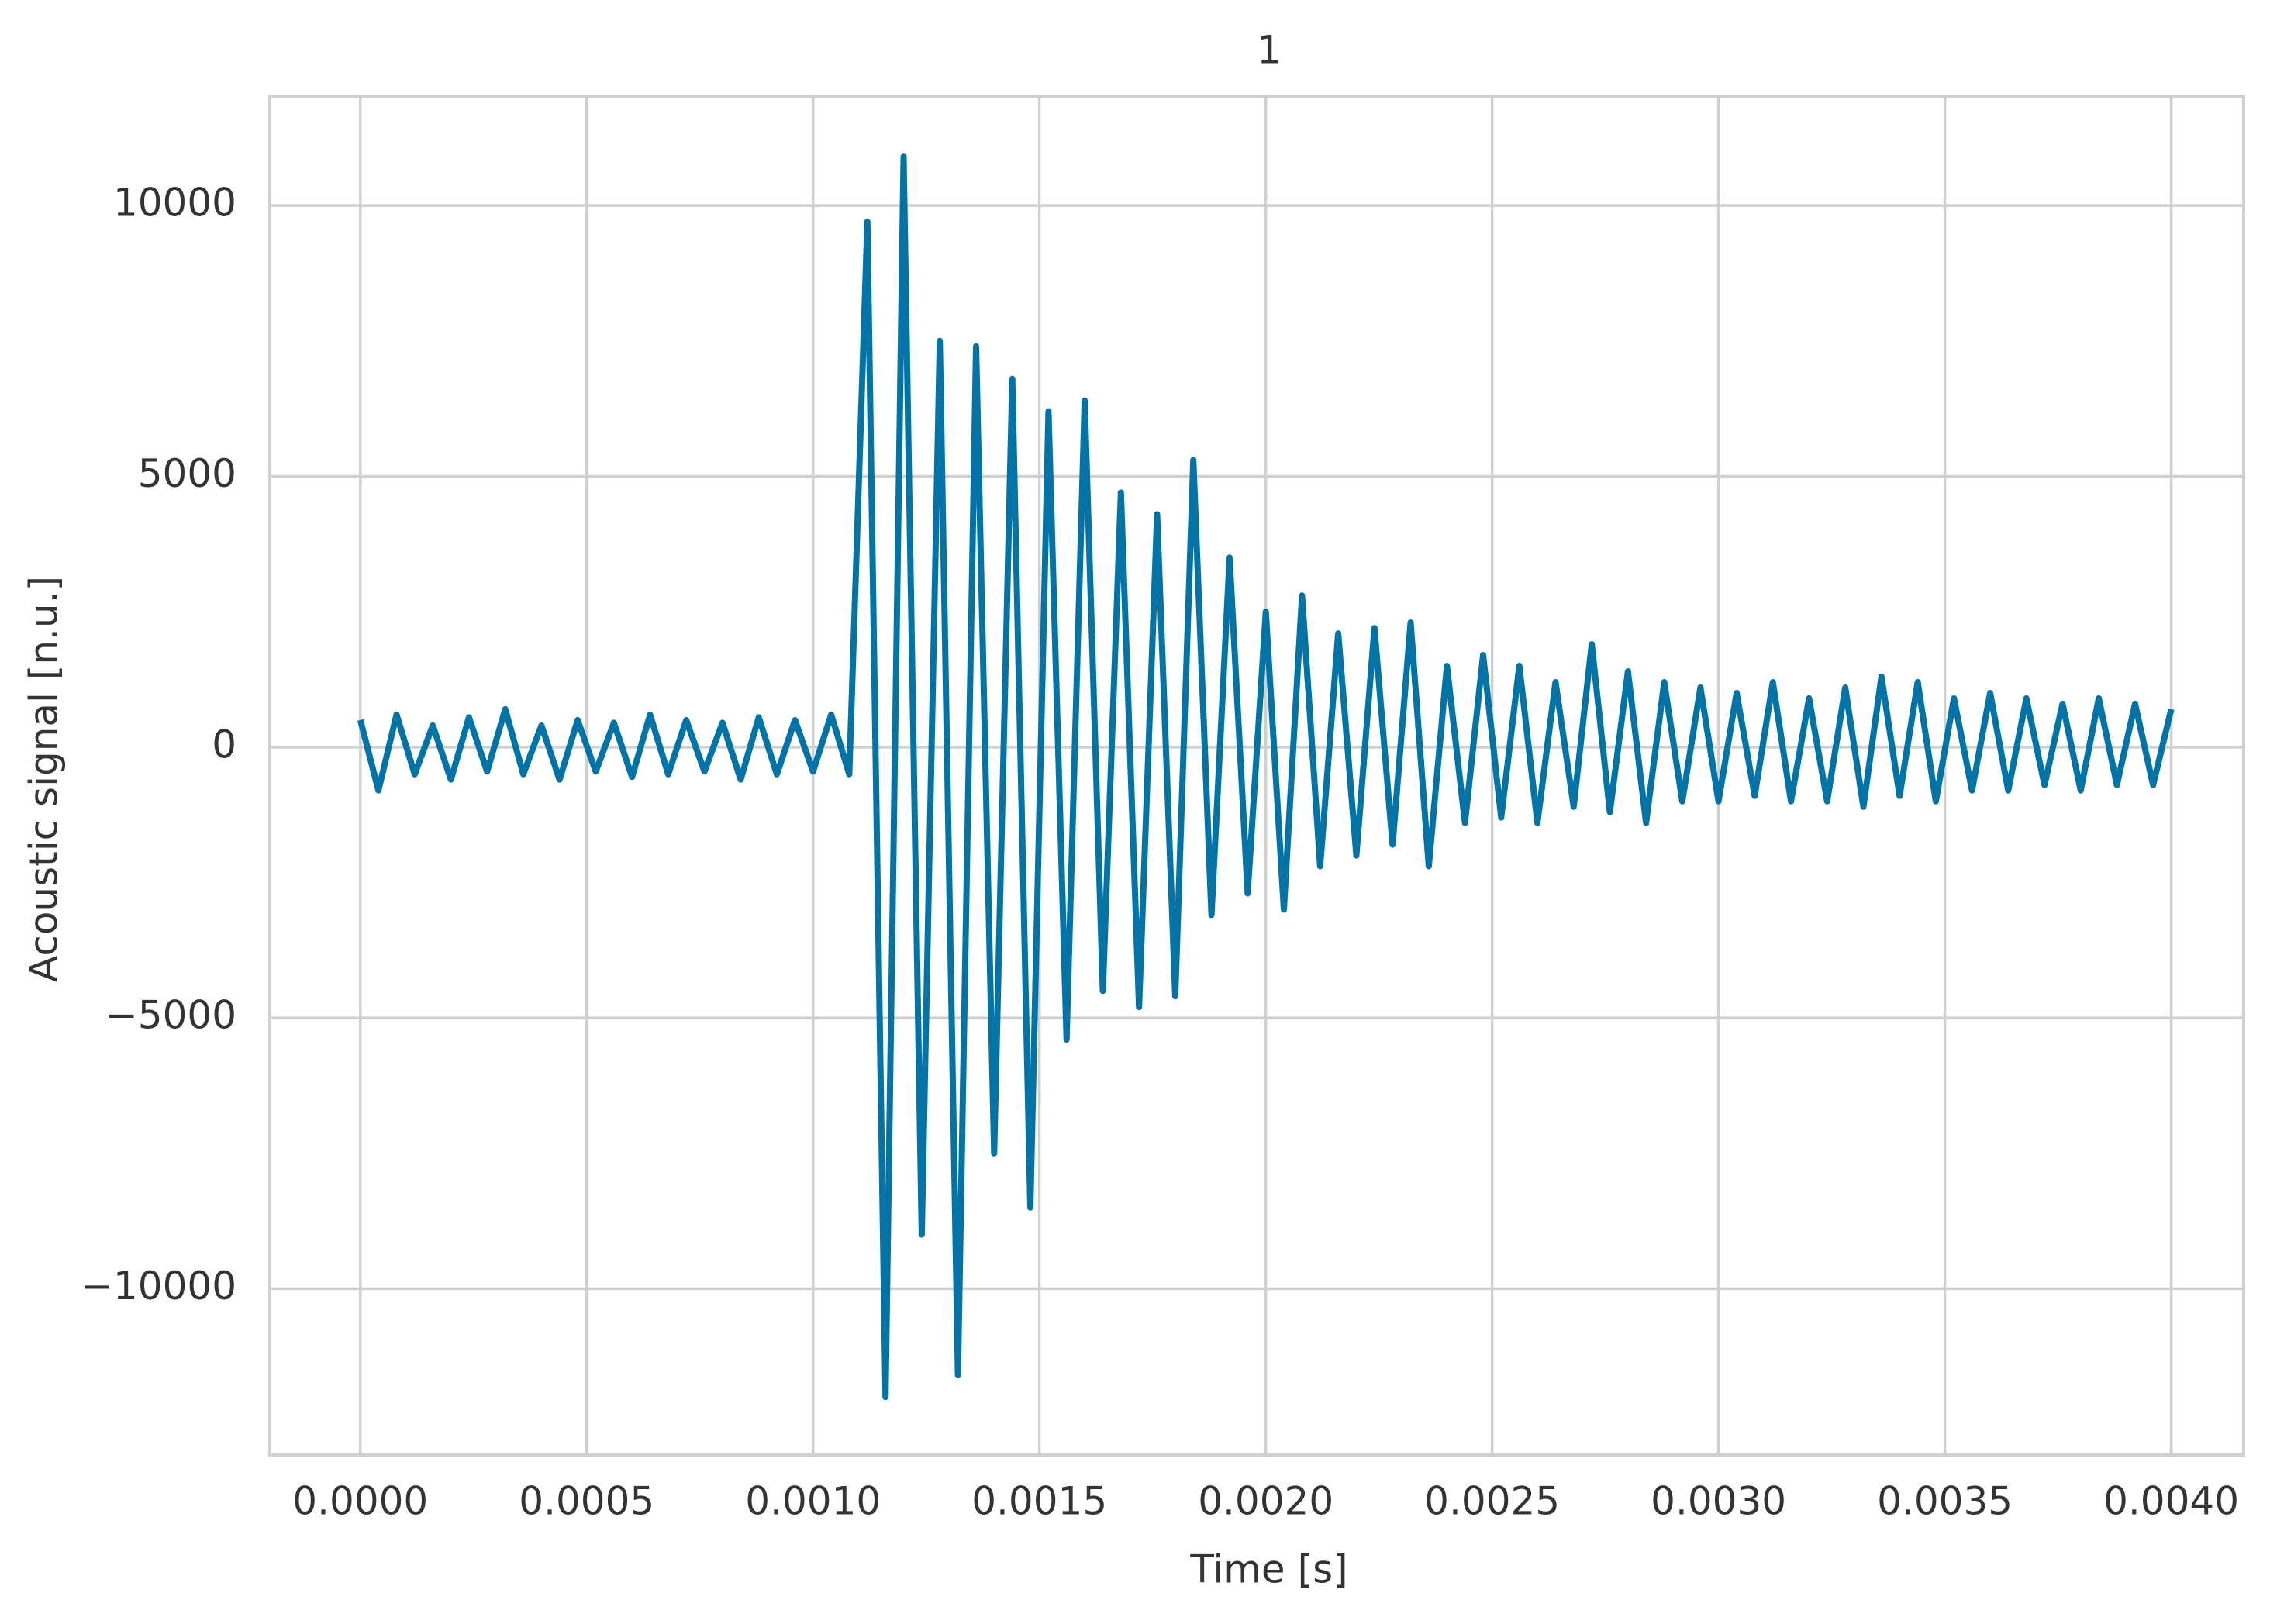  Describe the element at coordinates (1945, 1501) in the screenshot. I see `x-tick-label: 0.0035` at that location.